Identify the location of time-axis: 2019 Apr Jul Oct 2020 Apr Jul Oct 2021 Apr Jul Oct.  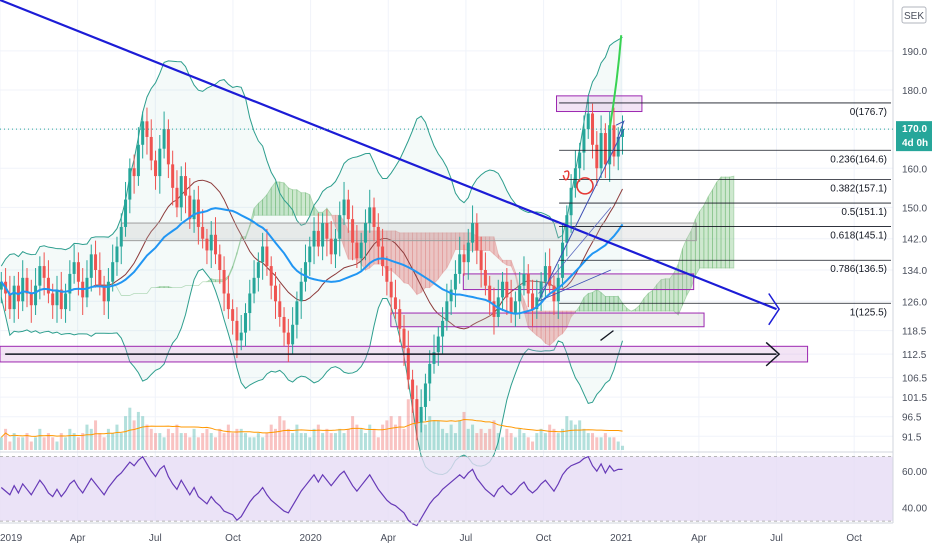
(431, 538).